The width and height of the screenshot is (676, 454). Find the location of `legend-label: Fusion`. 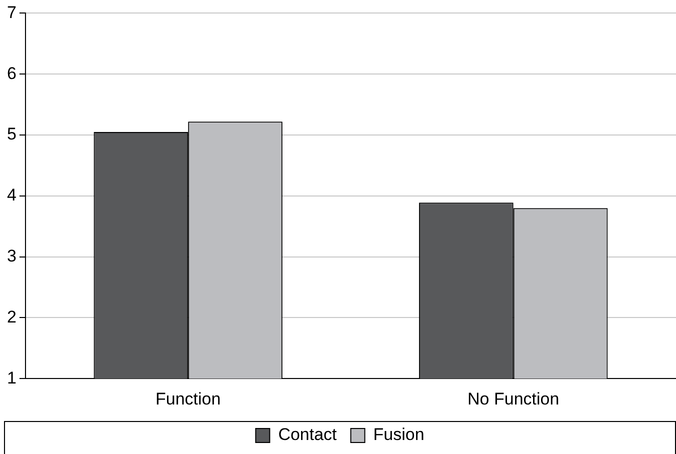

legend-label: Fusion is located at coordinates (398, 434).